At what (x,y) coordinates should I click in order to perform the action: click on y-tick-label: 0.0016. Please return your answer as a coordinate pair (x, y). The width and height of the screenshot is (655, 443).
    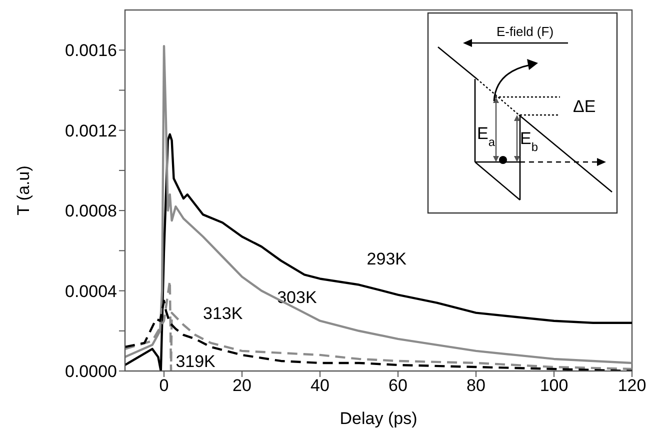
    Looking at the image, I should click on (91, 50).